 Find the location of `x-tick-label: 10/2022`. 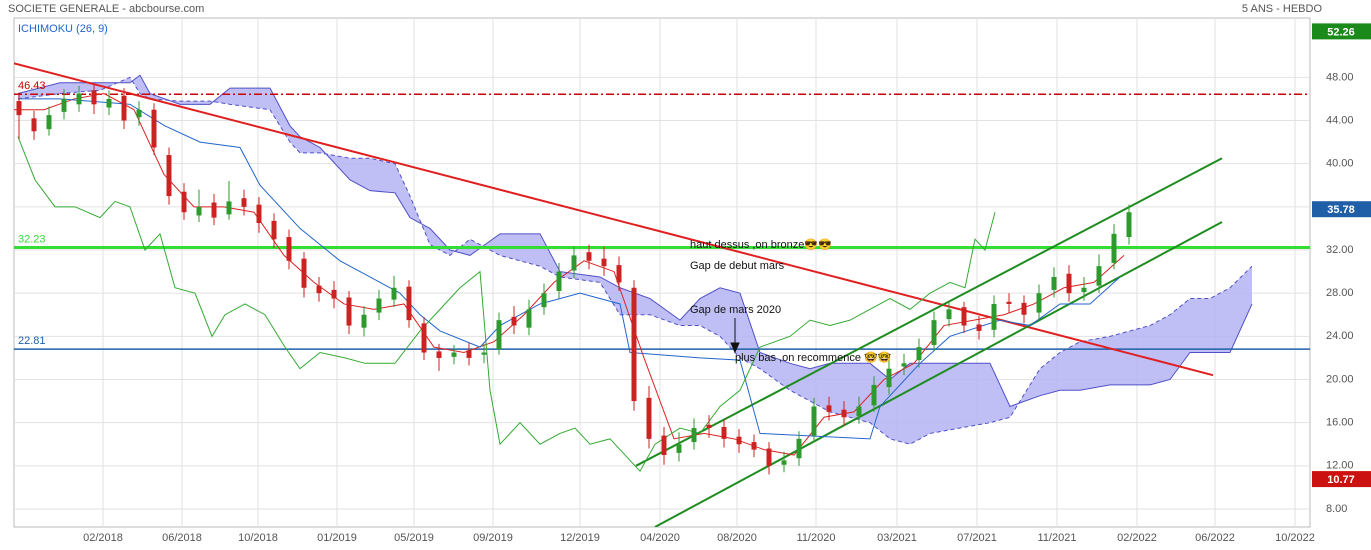

x-tick-label: 10/2022 is located at coordinates (1295, 538).